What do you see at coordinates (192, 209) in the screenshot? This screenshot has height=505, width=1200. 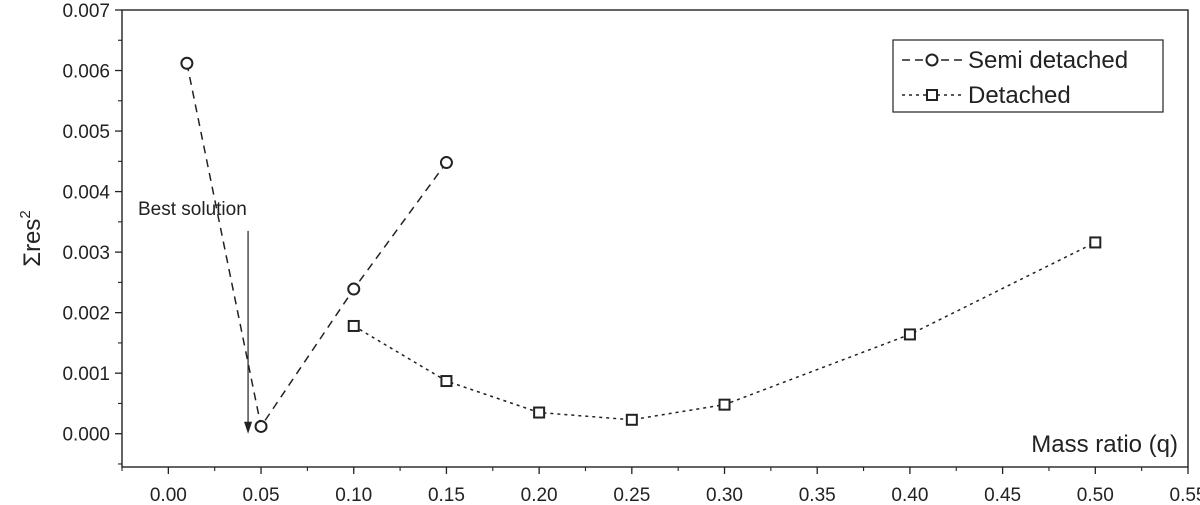 I see `annotation-label: Best solution` at bounding box center [192, 209].